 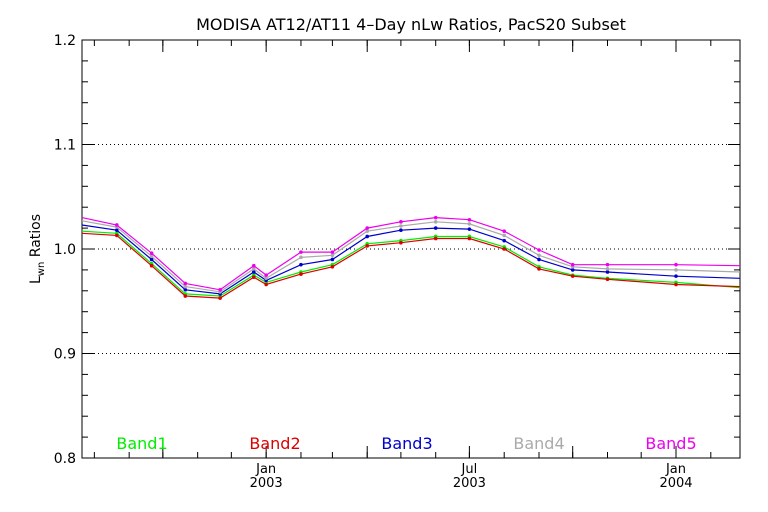 What do you see at coordinates (141, 443) in the screenshot?
I see `legend-item: Band1` at bounding box center [141, 443].